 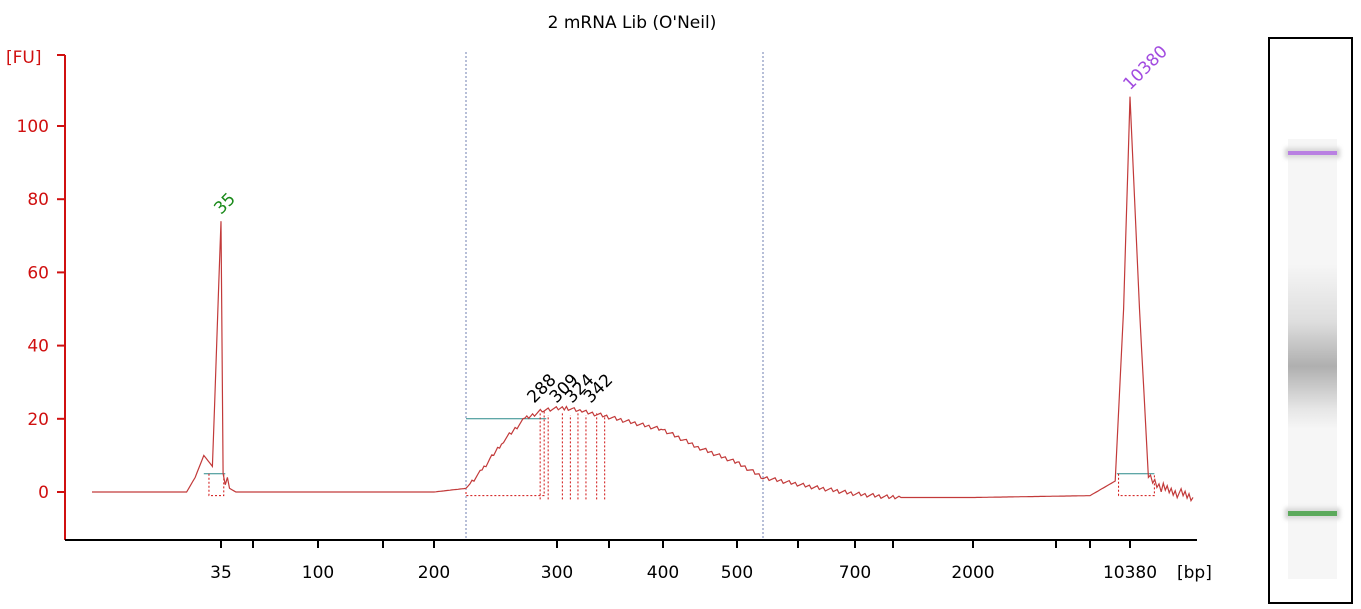 I want to click on gel-lane, so click(x=1310, y=320).